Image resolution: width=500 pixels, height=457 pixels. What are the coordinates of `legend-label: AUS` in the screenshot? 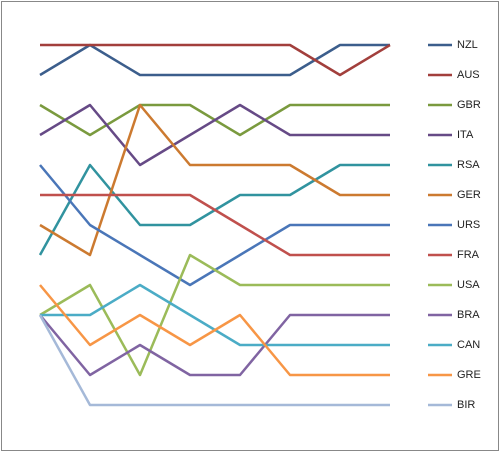 It's located at (468, 75).